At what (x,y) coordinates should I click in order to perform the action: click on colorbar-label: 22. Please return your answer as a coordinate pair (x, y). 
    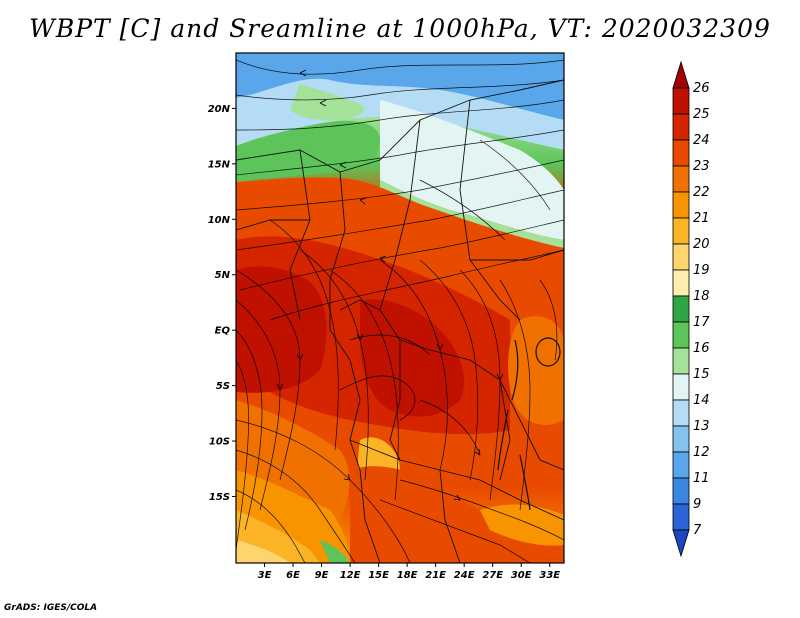
    Looking at the image, I should click on (701, 192).